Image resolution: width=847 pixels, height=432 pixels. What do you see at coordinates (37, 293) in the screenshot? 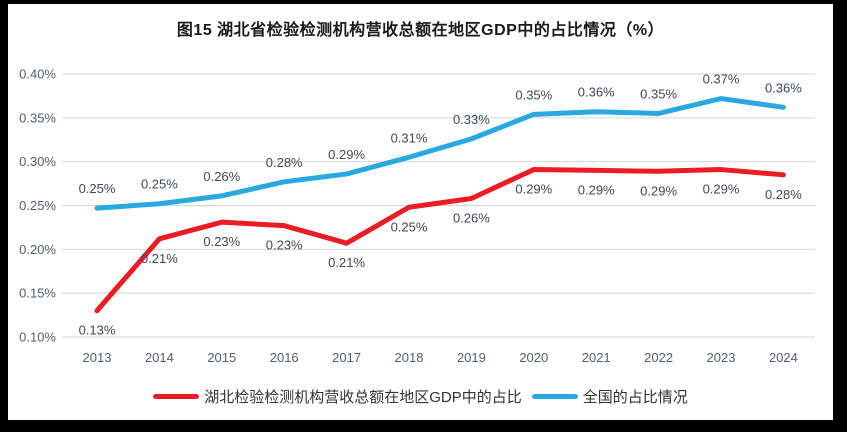
I see `y-tick-label: 0.15%` at bounding box center [37, 293].